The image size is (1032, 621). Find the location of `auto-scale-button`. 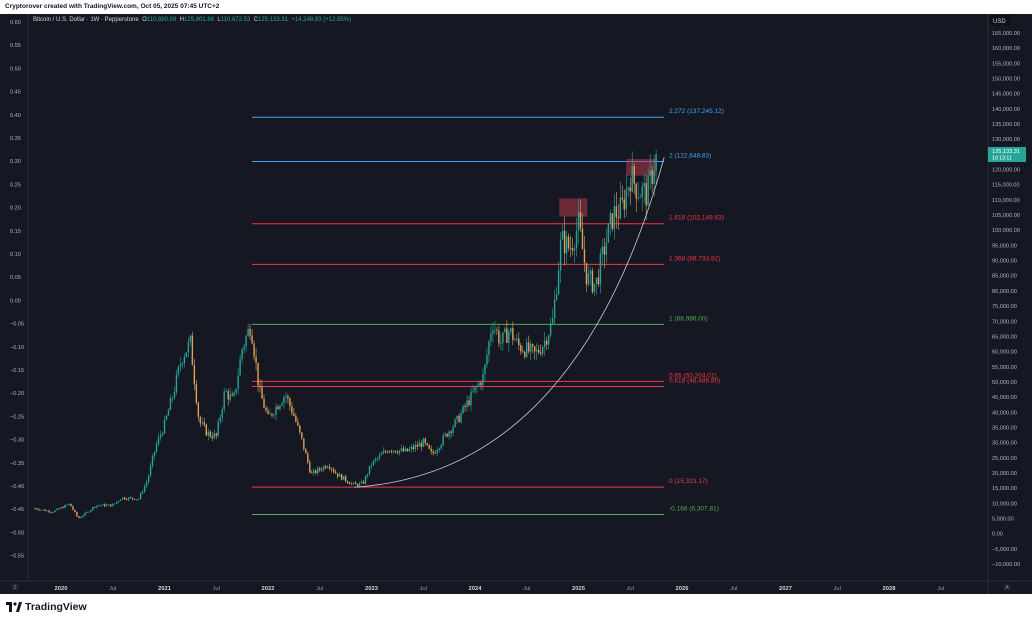

auto-scale-button is located at coordinates (1007, 587).